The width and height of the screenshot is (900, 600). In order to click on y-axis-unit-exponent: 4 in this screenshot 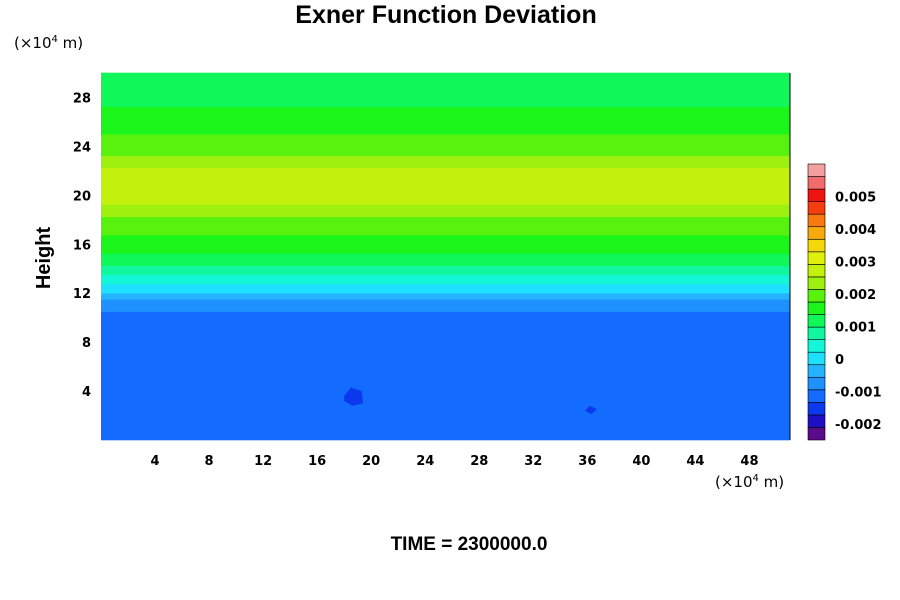, I will do `click(55, 39)`.